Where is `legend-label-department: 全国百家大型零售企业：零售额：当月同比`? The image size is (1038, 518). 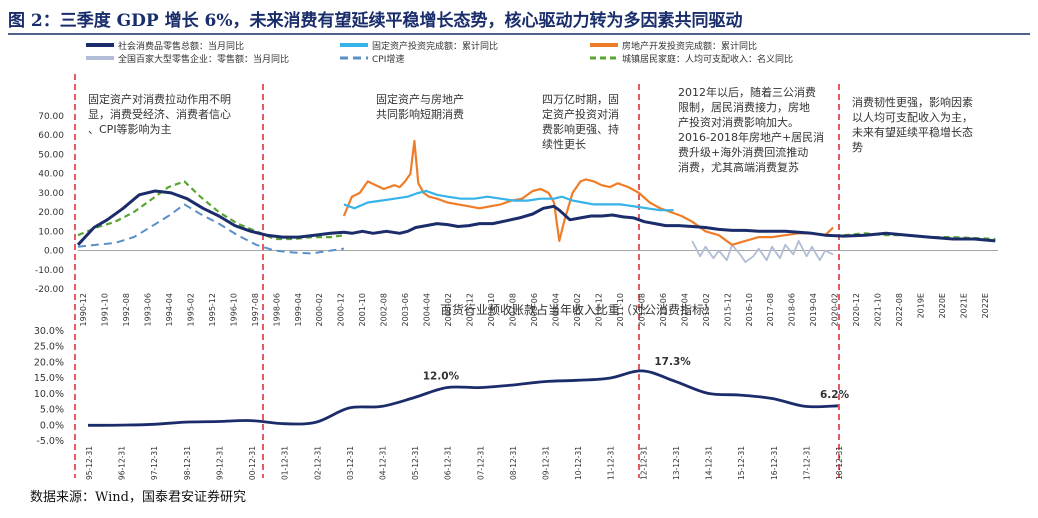 legend-label-department: 全国百家大型零售企业：零售额：当月同比 is located at coordinates (203, 59).